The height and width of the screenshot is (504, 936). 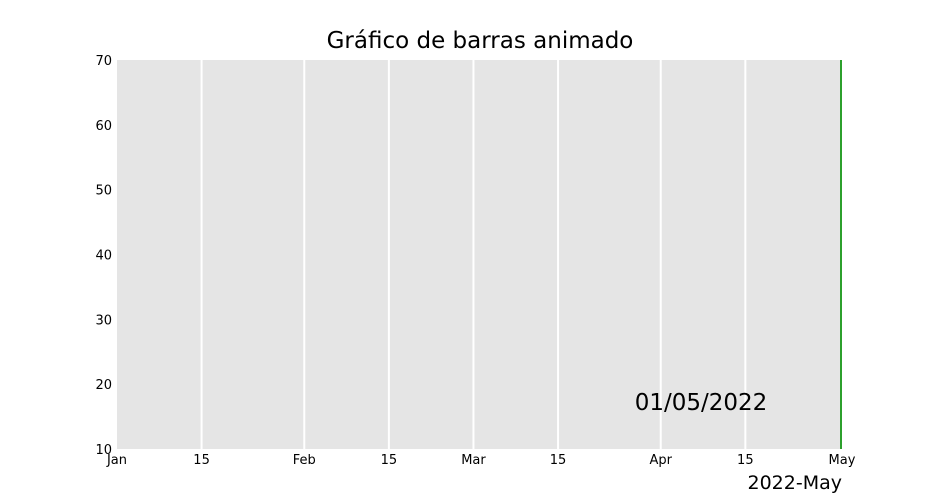 I want to click on x-tick-label: Apr, so click(x=661, y=460).